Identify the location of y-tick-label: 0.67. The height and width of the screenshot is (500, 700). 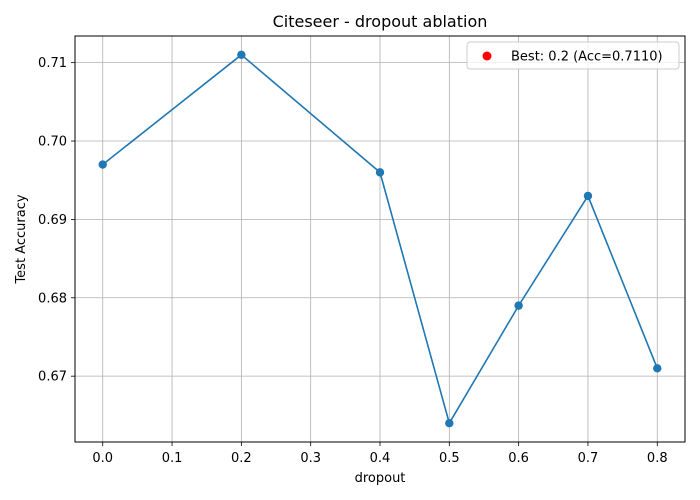
(52, 377).